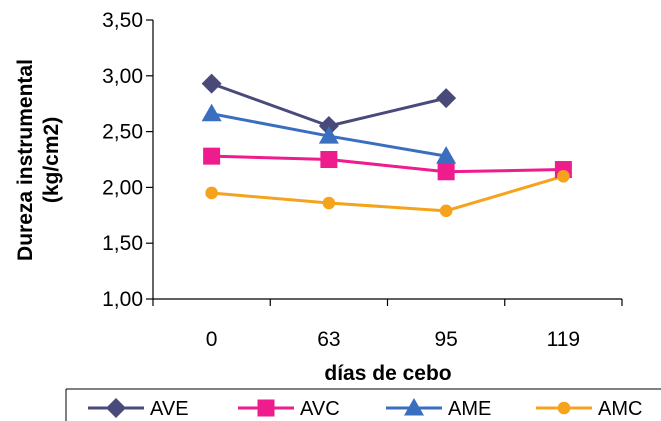 The width and height of the screenshot is (661, 421). I want to click on x-axis-title: días de cebo, so click(387, 373).